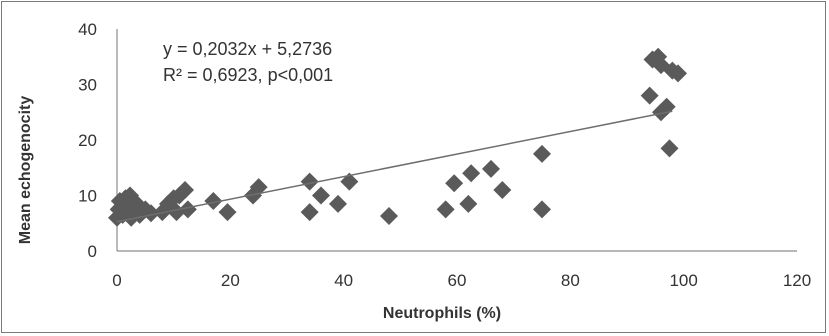  What do you see at coordinates (683, 280) in the screenshot?
I see `x-tick-label: 100` at bounding box center [683, 280].